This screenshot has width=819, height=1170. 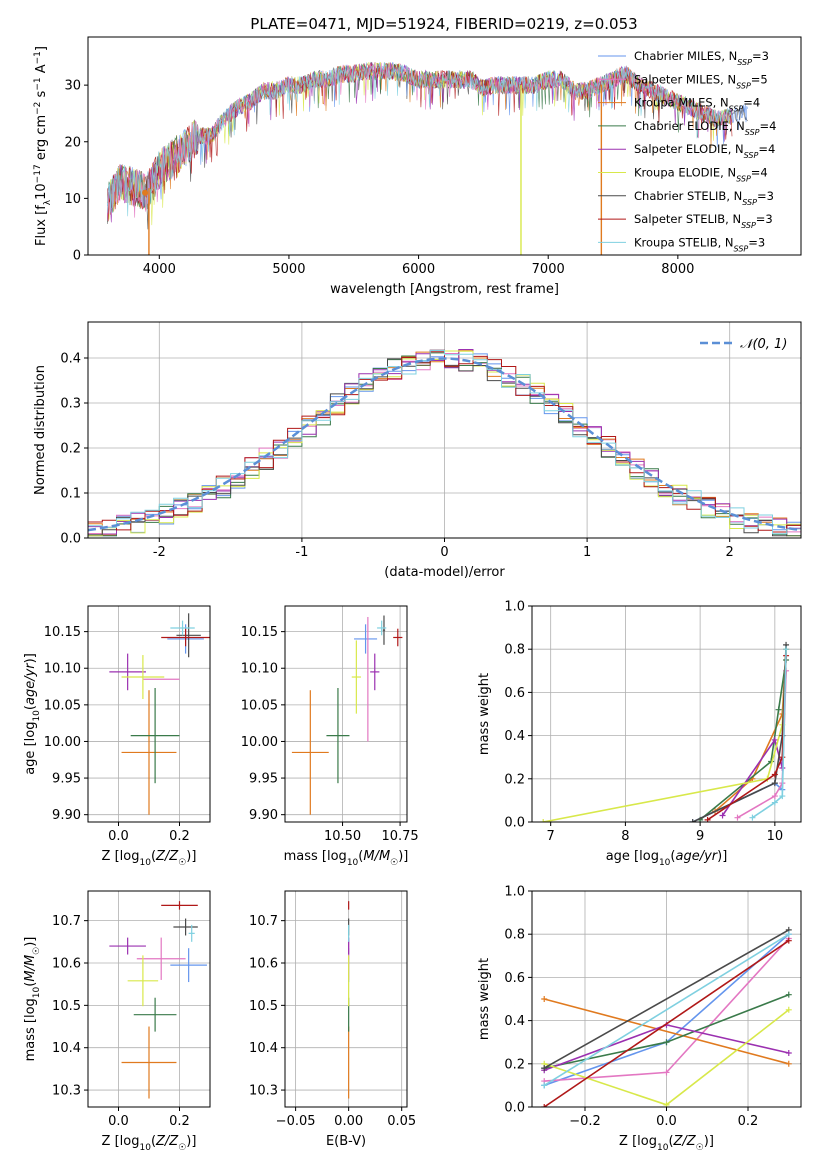 What do you see at coordinates (288, 269) in the screenshot?
I see `x-tick-label: 5000` at bounding box center [288, 269].